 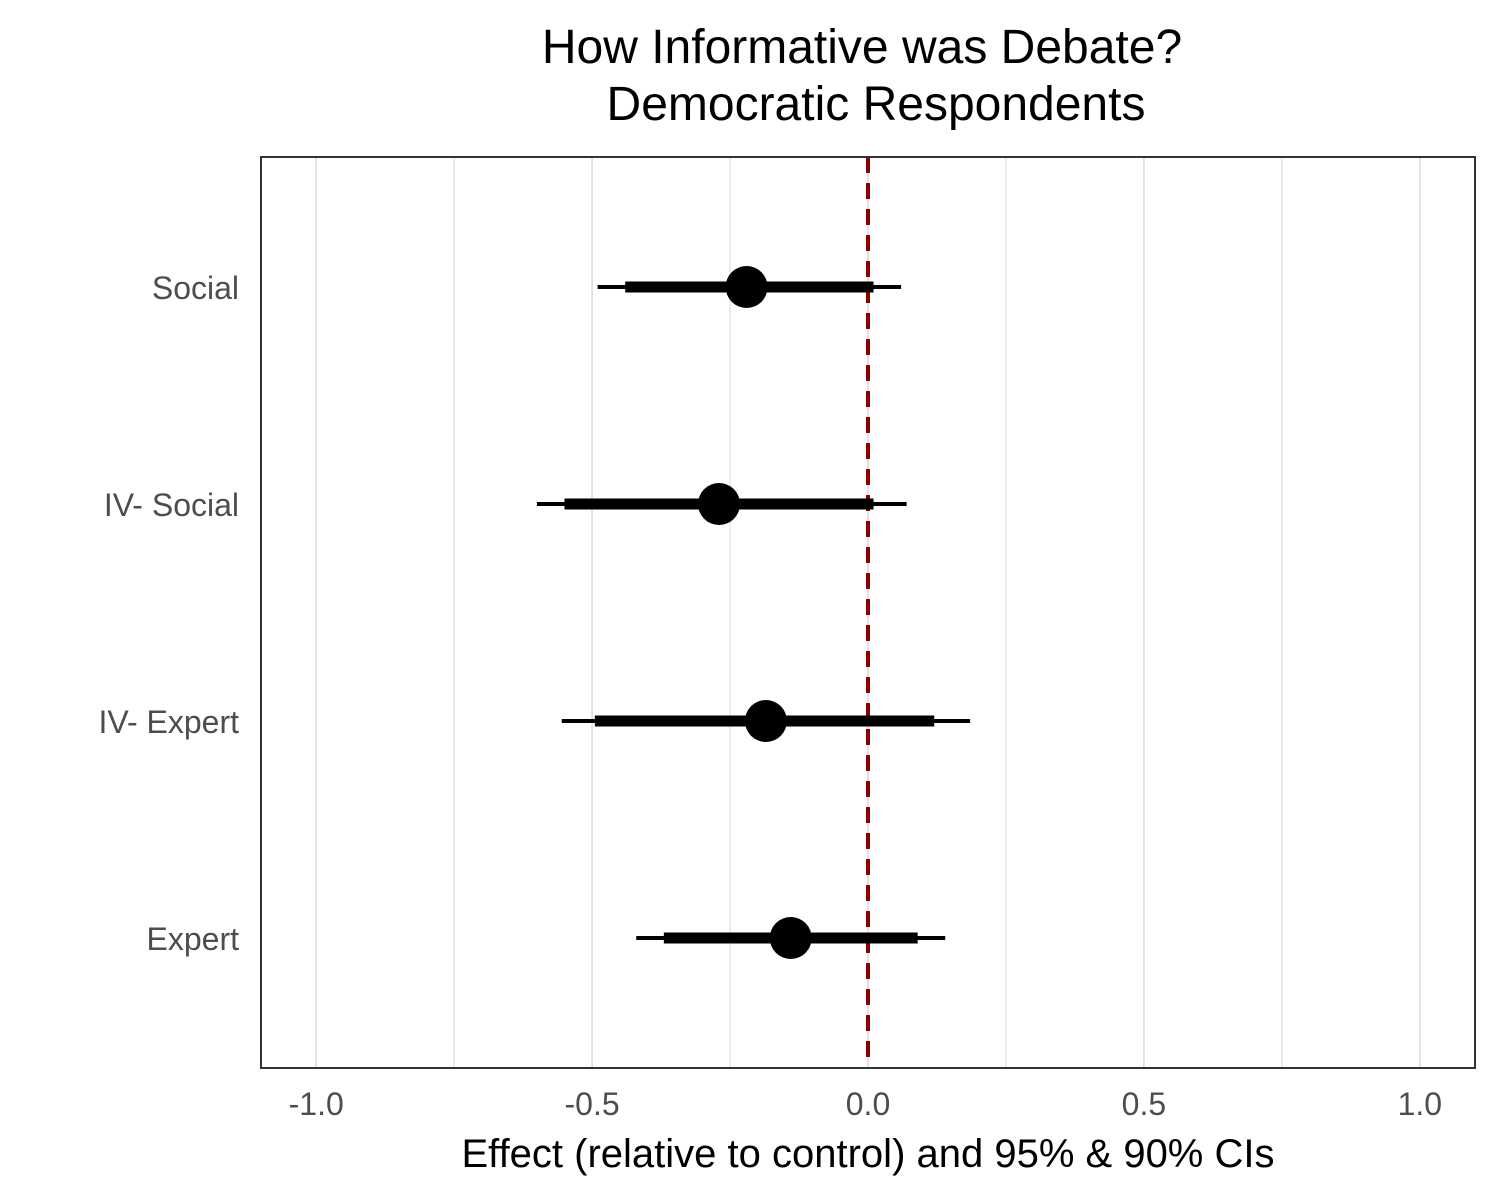 What do you see at coordinates (1144, 1104) in the screenshot?
I see `x-tick-label-3: 0.5` at bounding box center [1144, 1104].